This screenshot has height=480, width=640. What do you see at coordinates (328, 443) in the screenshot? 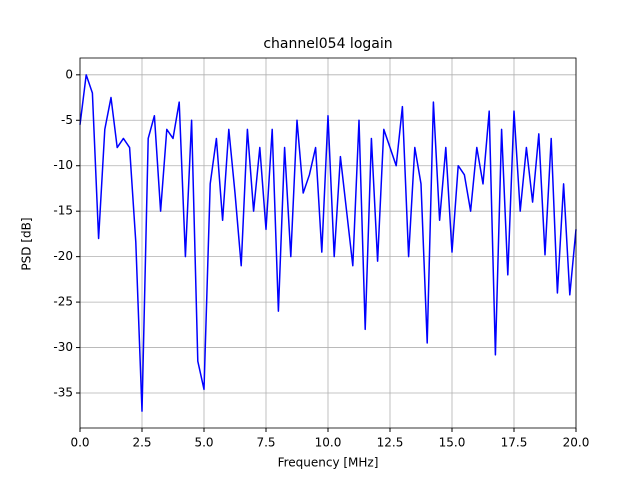
I see `x-tick-label: 10.0` at bounding box center [328, 443].